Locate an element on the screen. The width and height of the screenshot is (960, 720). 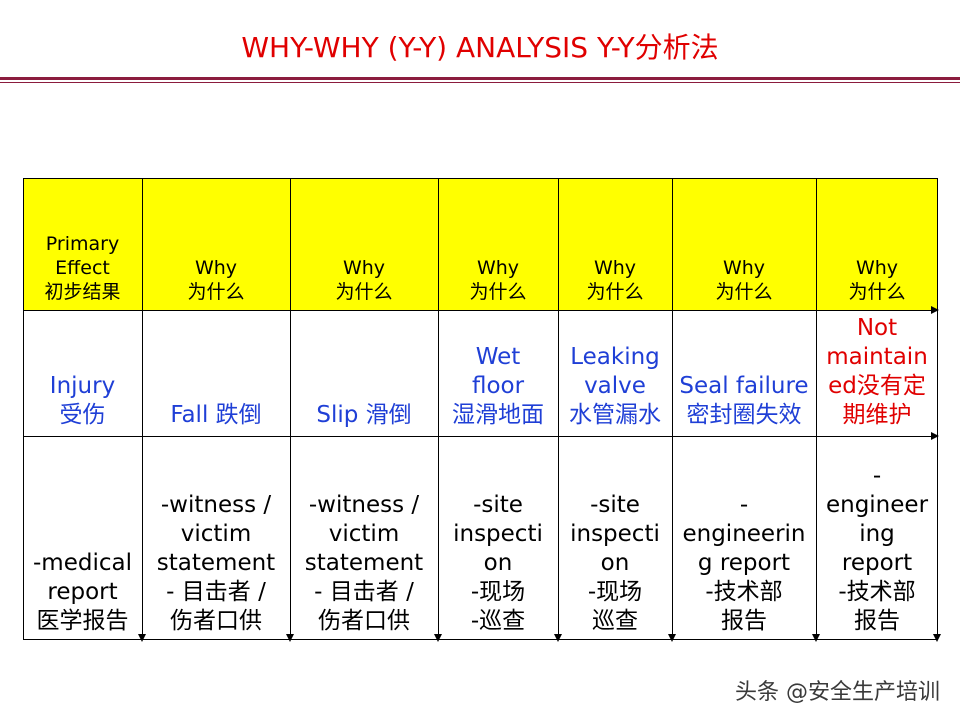
header-cell-6: Why 为什么 is located at coordinates (744, 244).